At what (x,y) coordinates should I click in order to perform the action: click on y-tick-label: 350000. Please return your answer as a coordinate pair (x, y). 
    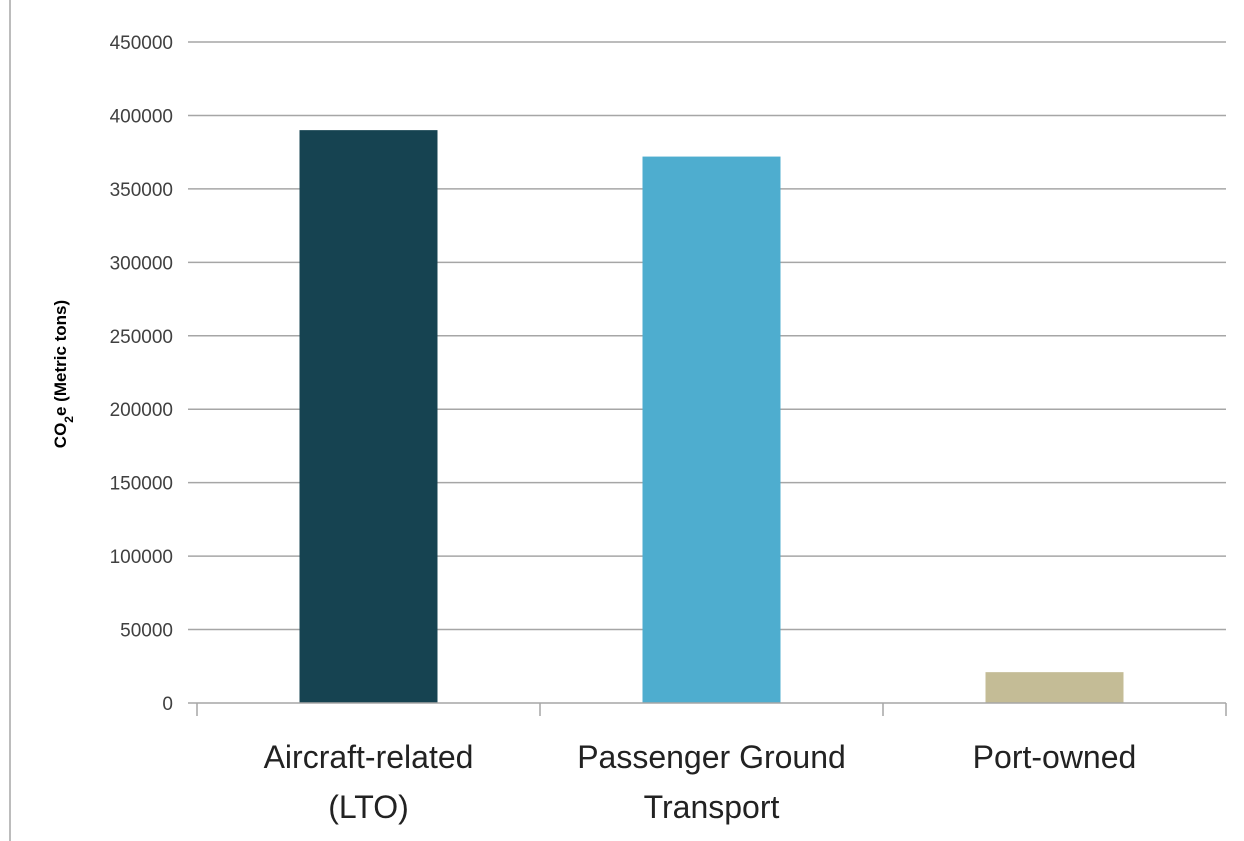
    Looking at the image, I should click on (141, 190).